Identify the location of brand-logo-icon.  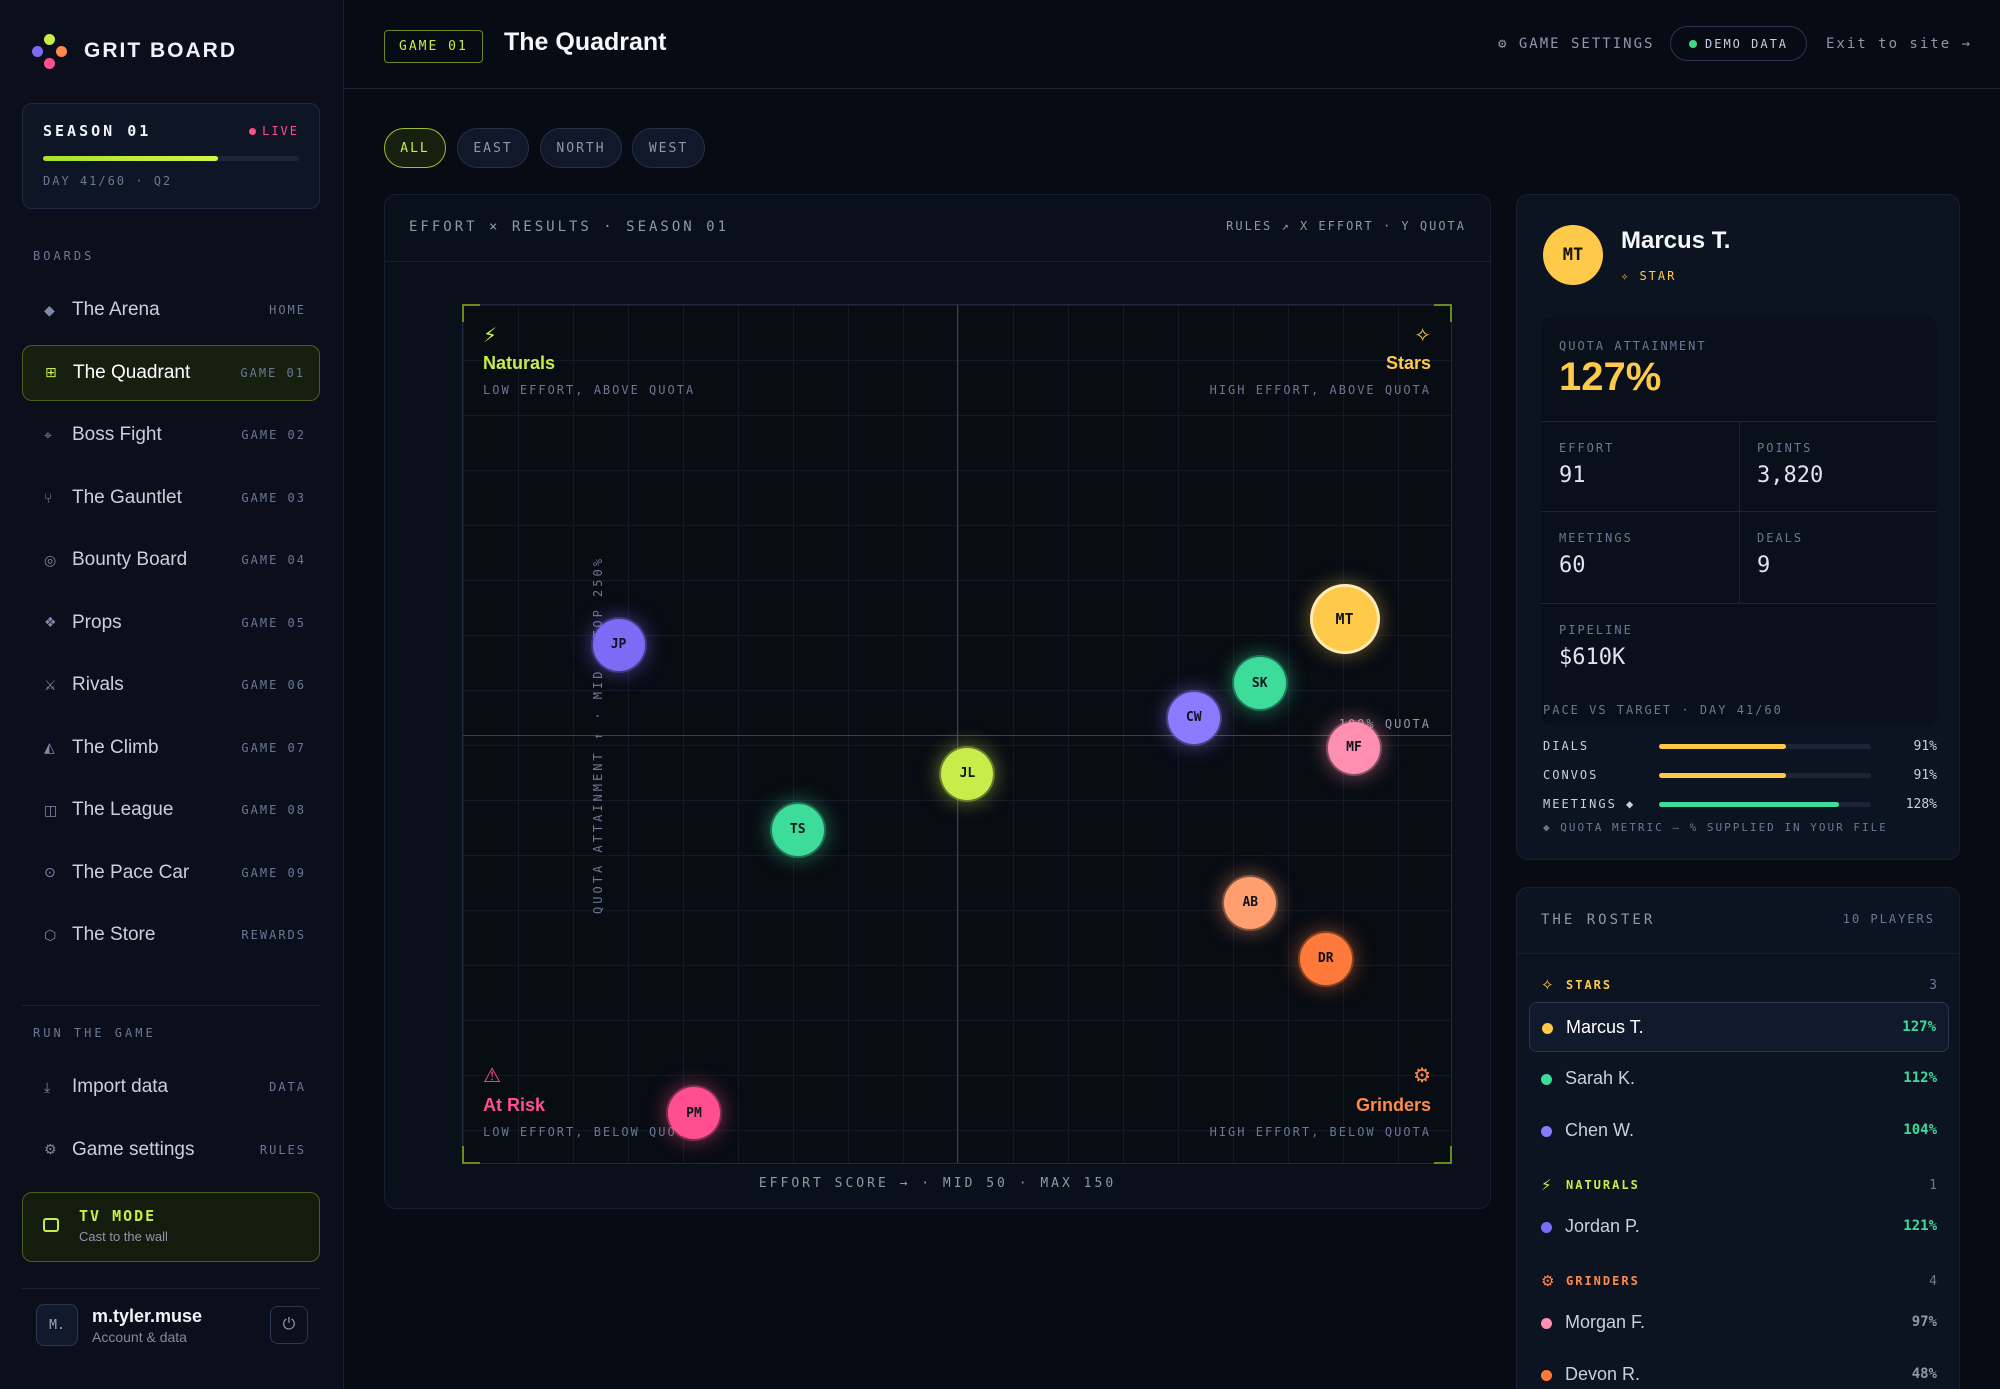
(49, 51).